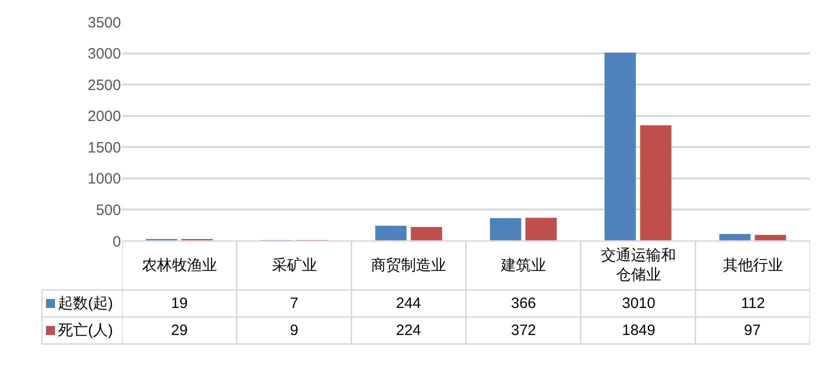 The height and width of the screenshot is (370, 832). I want to click on x-tick-label: 采矿业, so click(294, 265).